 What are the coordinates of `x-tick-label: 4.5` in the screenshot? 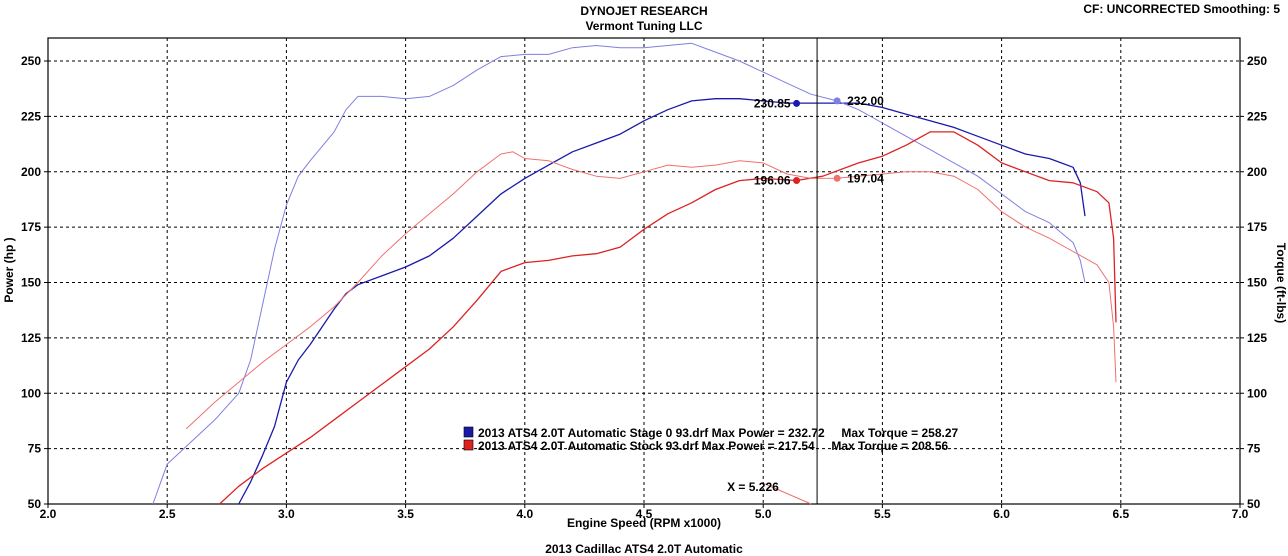 It's located at (644, 514).